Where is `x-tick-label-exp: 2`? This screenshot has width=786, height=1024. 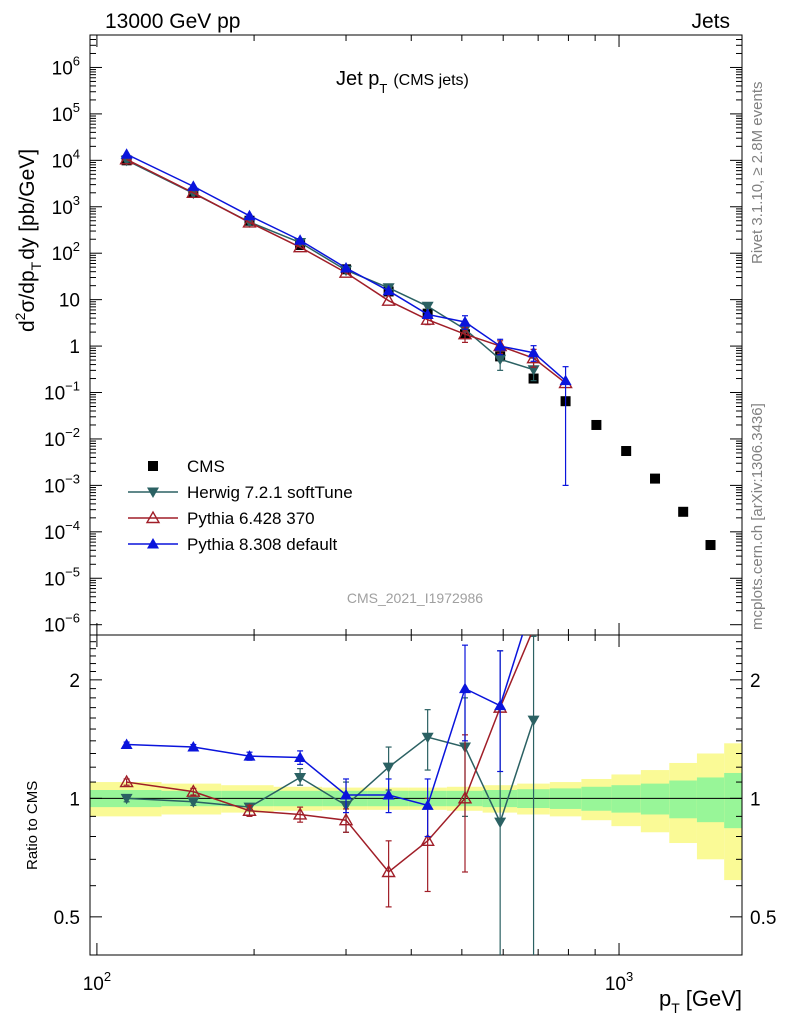
x-tick-label-exp: 2 is located at coordinates (107, 976).